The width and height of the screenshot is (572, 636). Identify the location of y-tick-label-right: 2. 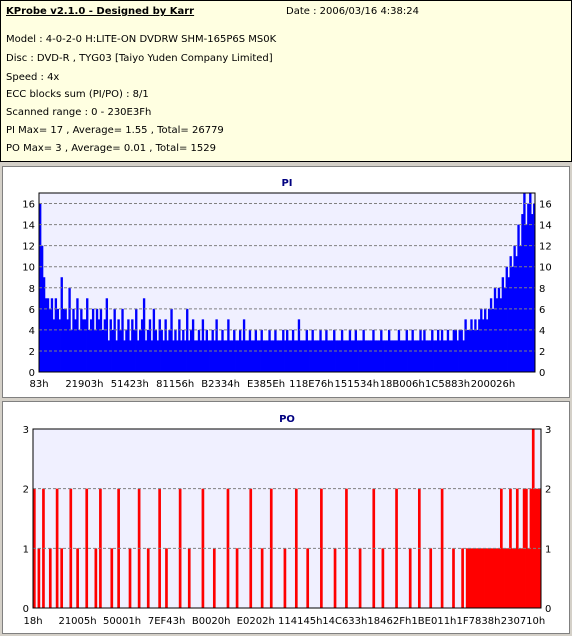
(548, 490).